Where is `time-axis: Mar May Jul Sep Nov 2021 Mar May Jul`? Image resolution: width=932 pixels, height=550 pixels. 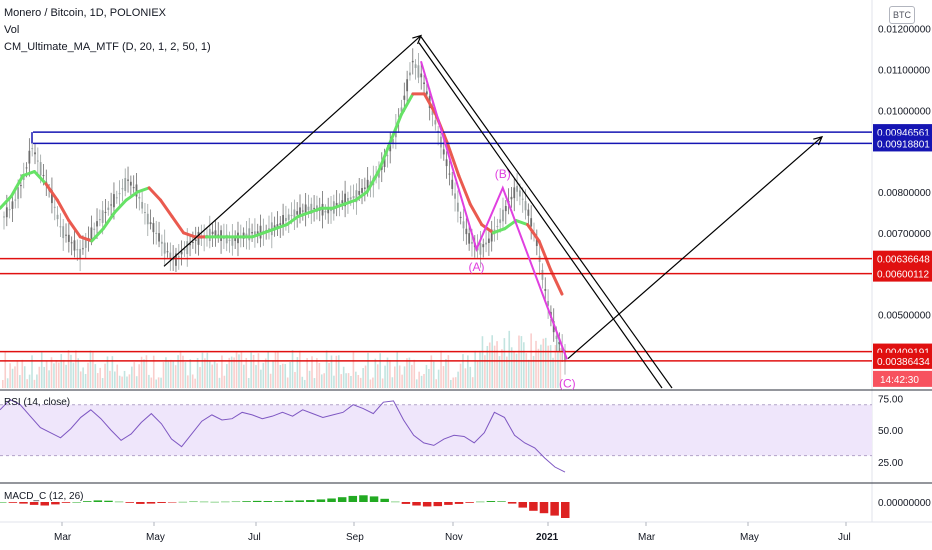 time-axis: Mar May Jul Sep Nov 2021 Mar May Jul is located at coordinates (452, 532).